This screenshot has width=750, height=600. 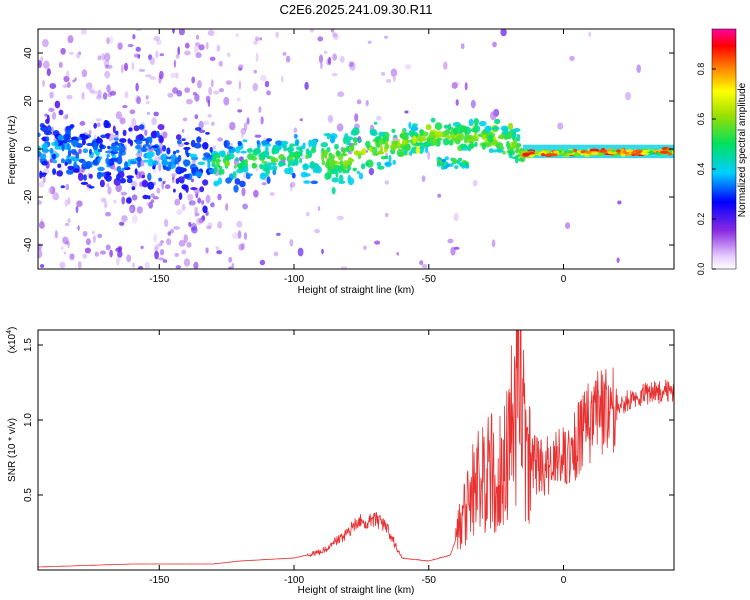 What do you see at coordinates (12, 450) in the screenshot?
I see `snr-y-label: SNR (10 * v/v)` at bounding box center [12, 450].